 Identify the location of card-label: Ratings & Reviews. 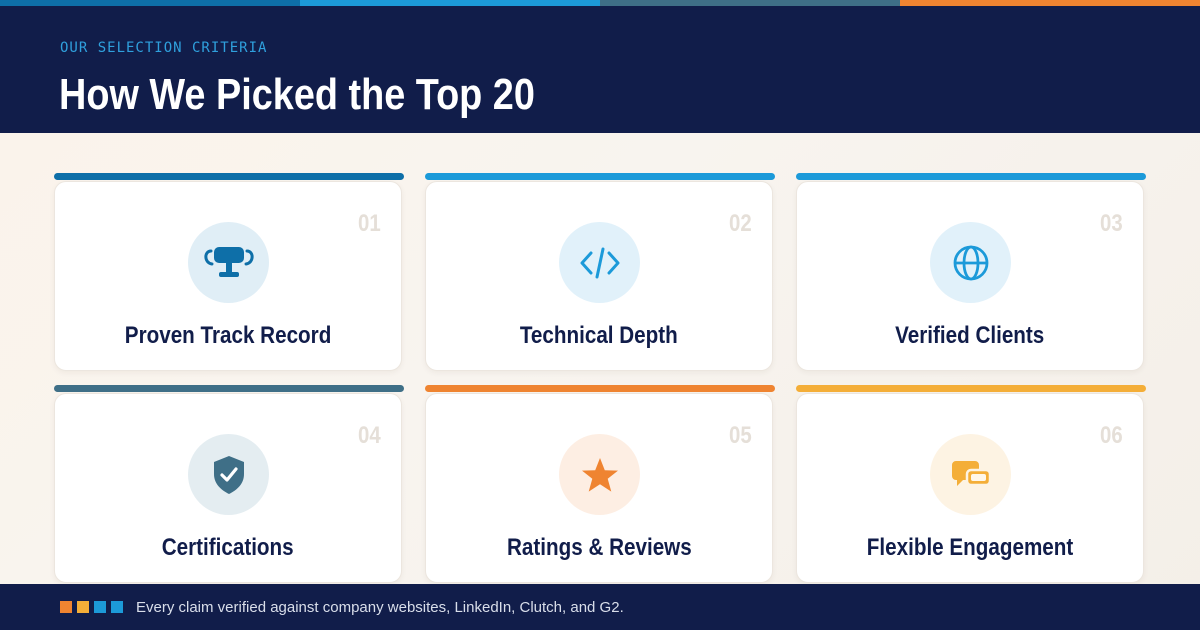
(599, 548).